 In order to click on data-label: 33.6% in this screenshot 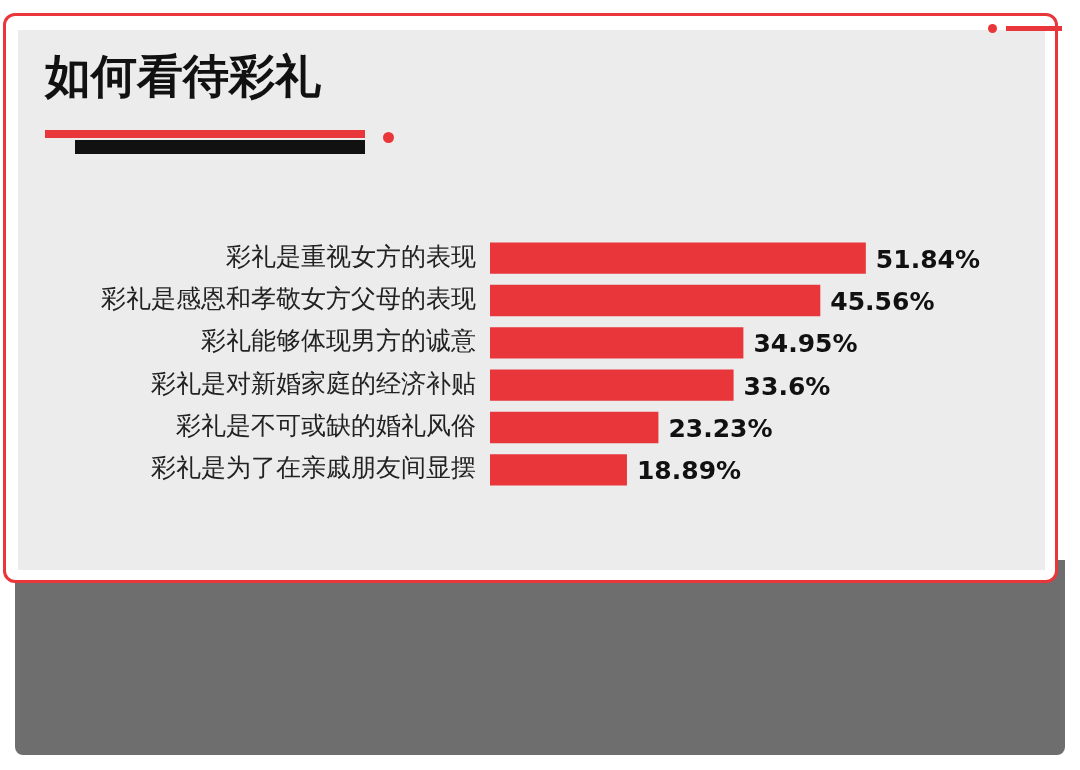, I will do `click(787, 386)`.